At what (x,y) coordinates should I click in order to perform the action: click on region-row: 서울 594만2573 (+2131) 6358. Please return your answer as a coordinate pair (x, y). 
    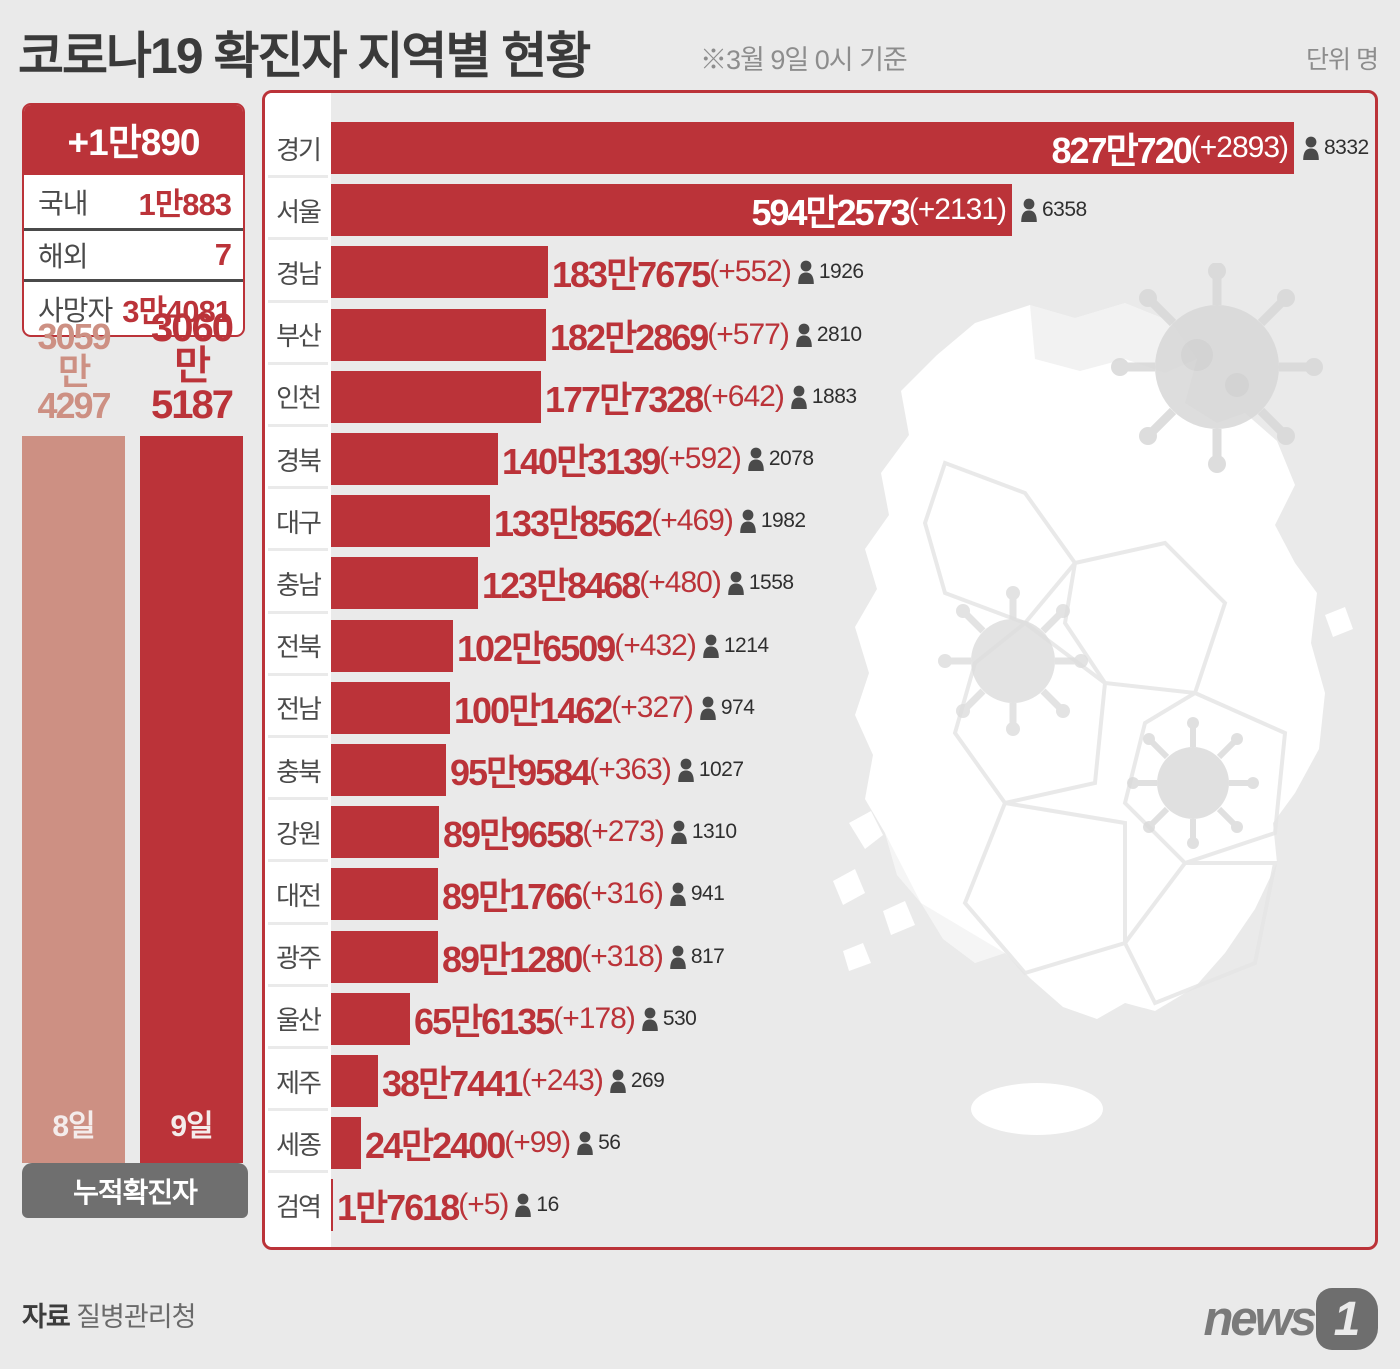
    Looking at the image, I should click on (820, 210).